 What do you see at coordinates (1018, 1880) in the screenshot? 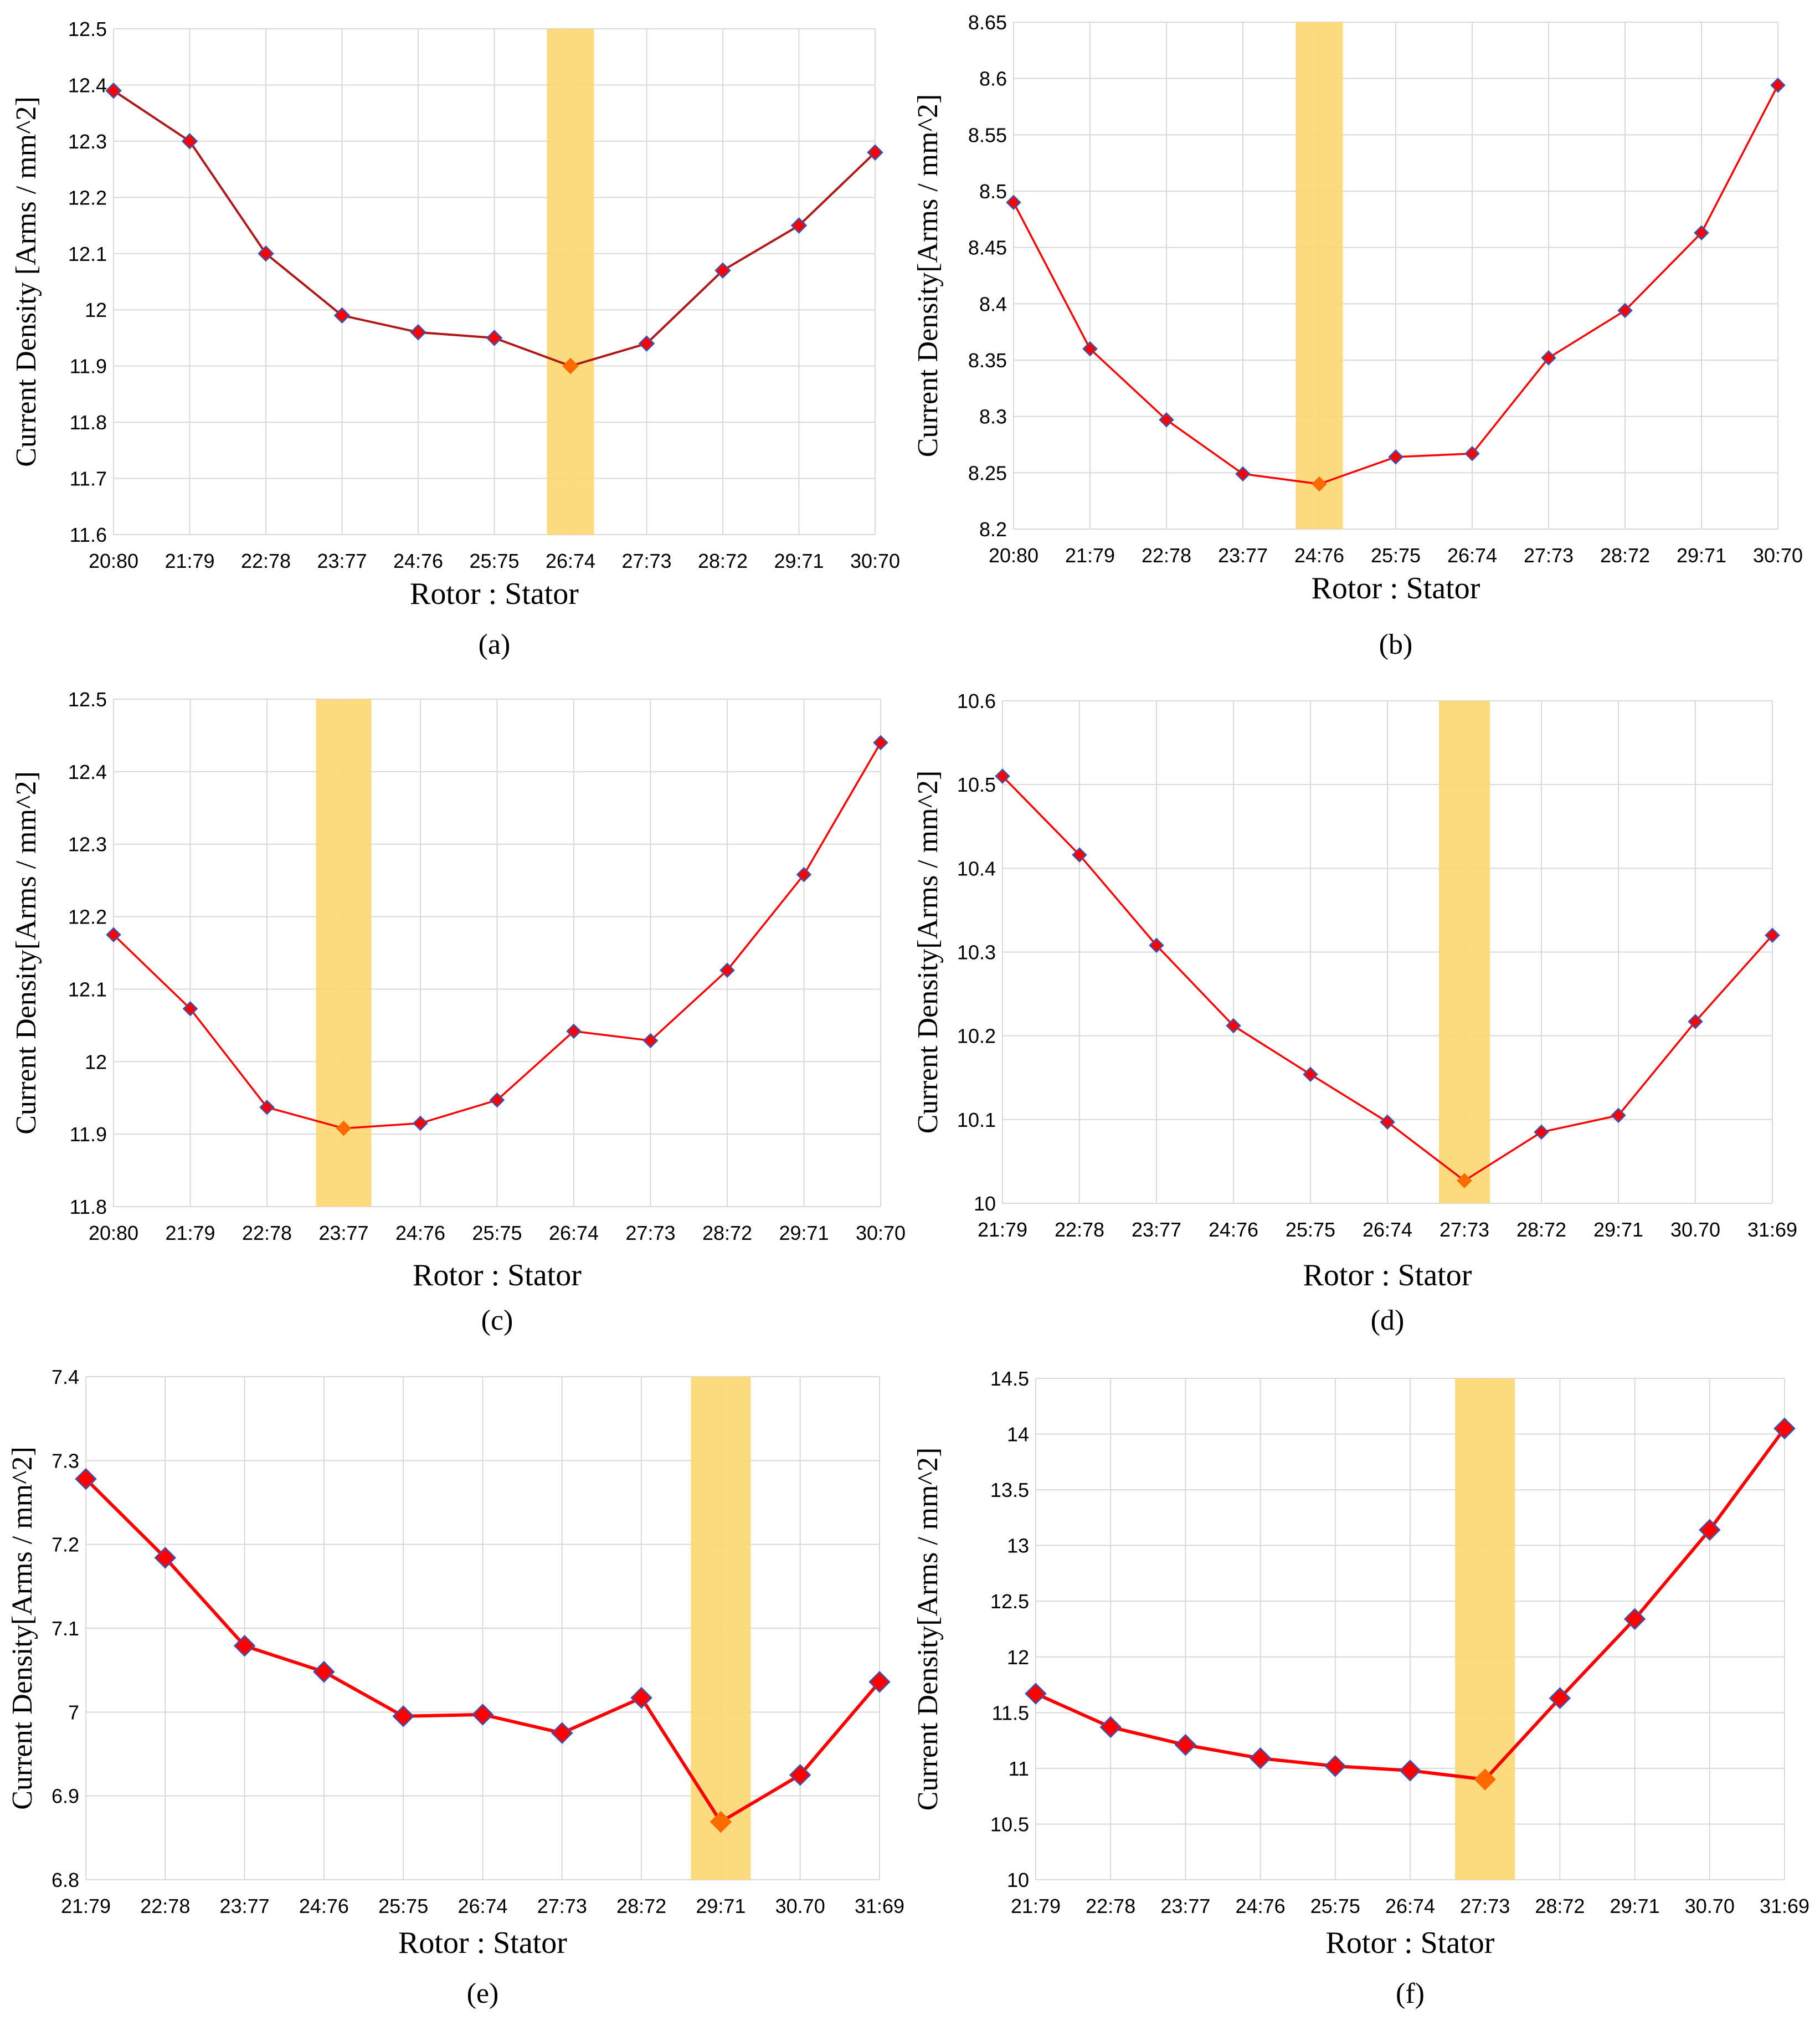
I see `y-tick-label: 10` at bounding box center [1018, 1880].